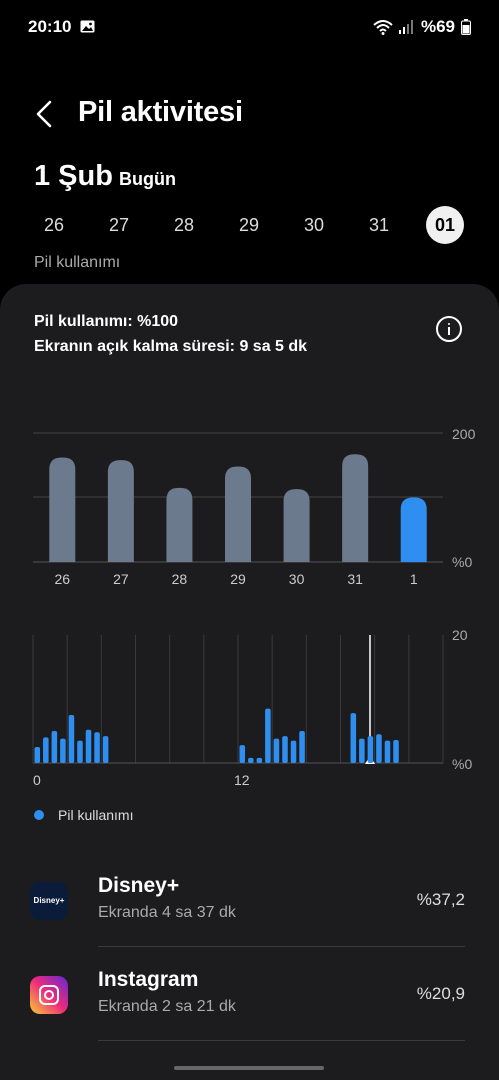 The height and width of the screenshot is (1080, 499). I want to click on hourly-y-tick-bottom: %0, so click(462, 764).